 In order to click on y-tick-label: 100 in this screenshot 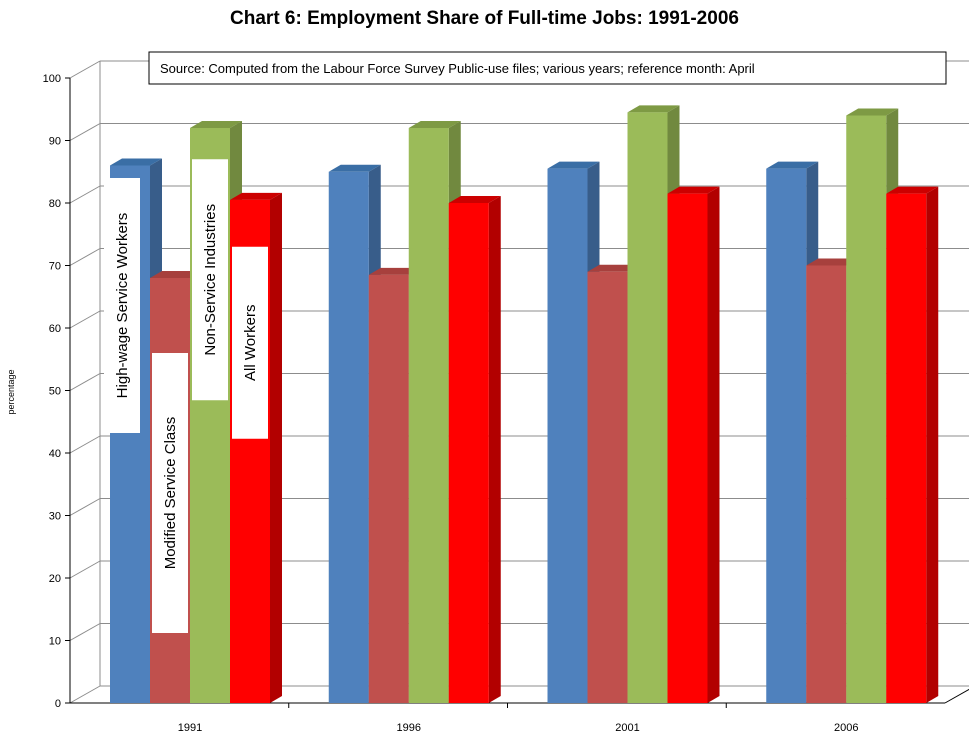, I will do `click(52, 79)`.